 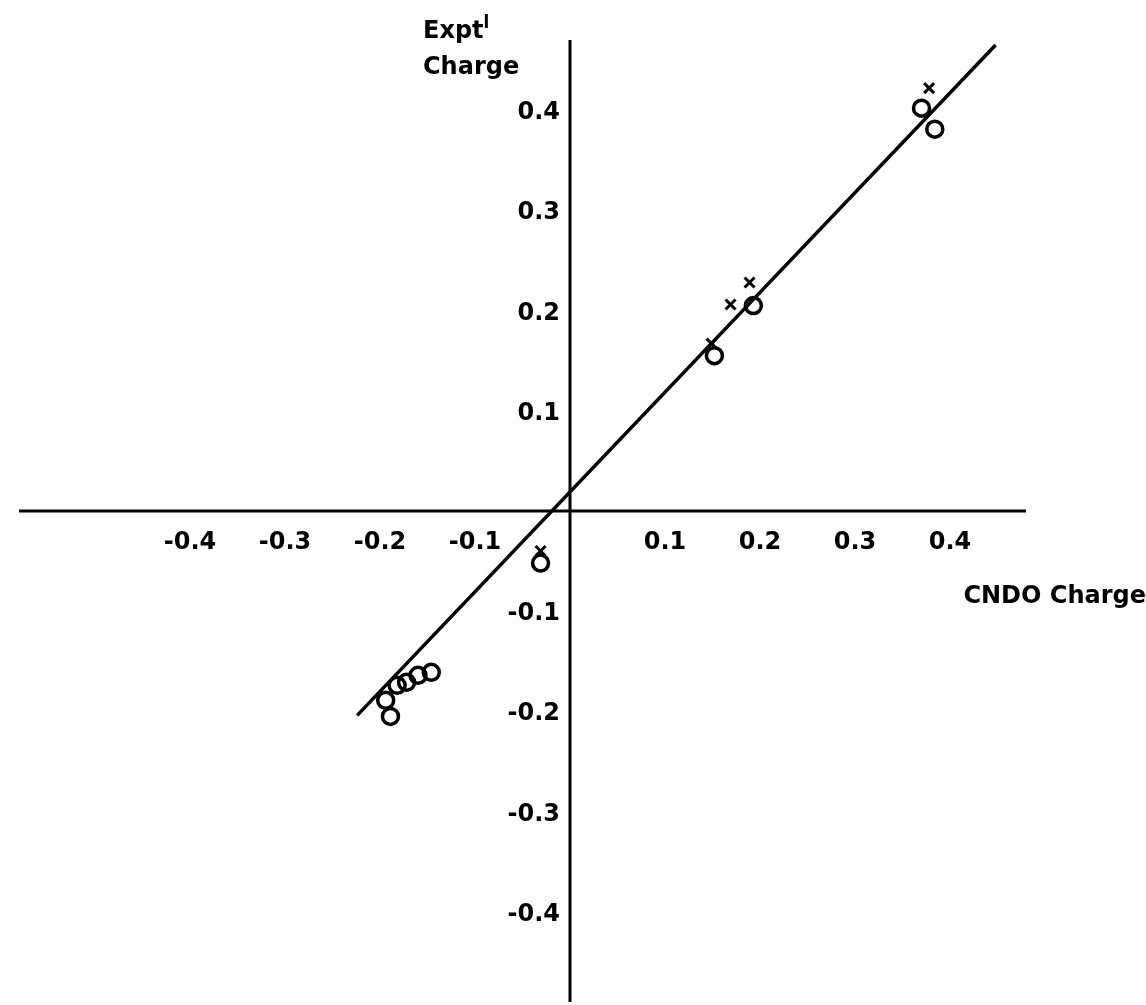 I want to click on y-tick-label: -0.2, so click(x=533, y=712).